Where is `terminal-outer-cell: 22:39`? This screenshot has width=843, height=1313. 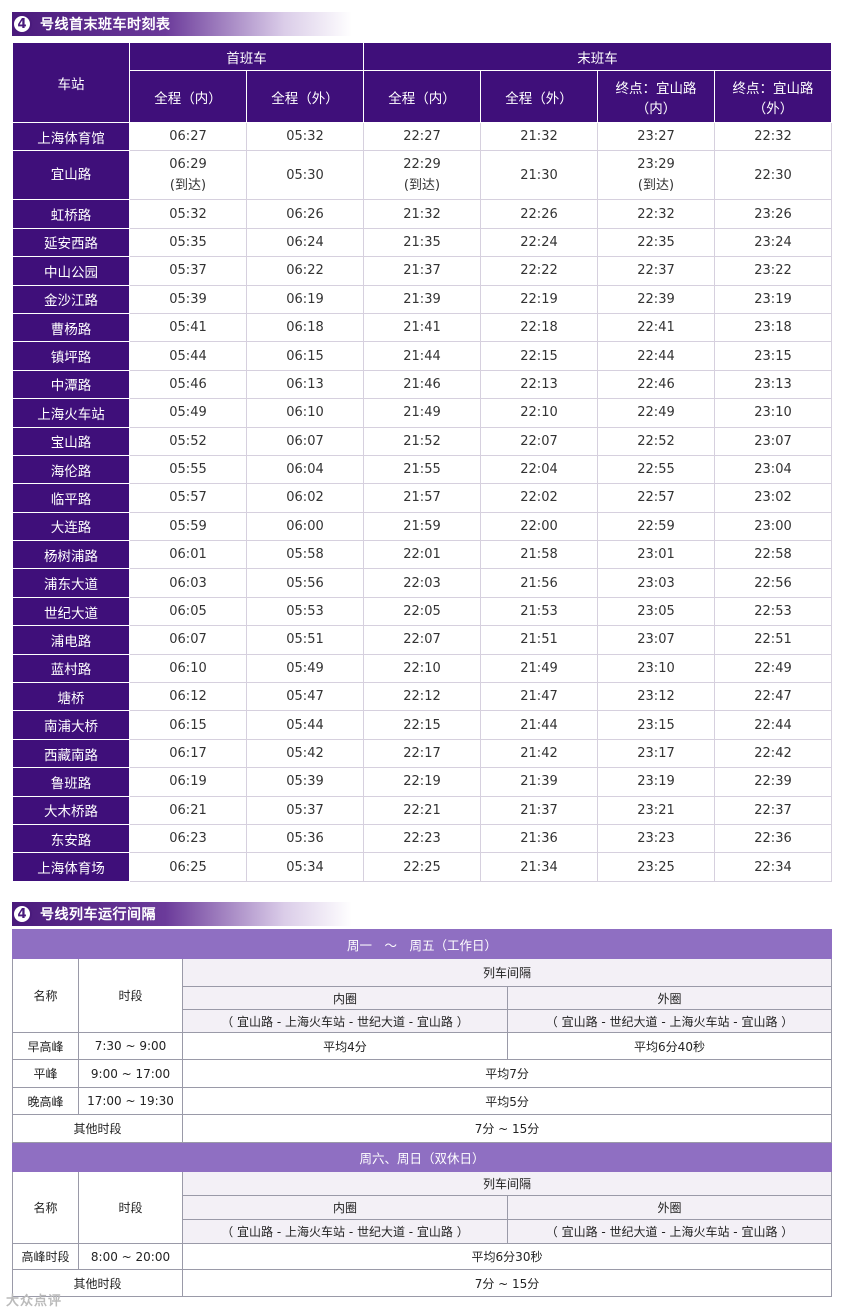 terminal-outer-cell: 22:39 is located at coordinates (773, 782).